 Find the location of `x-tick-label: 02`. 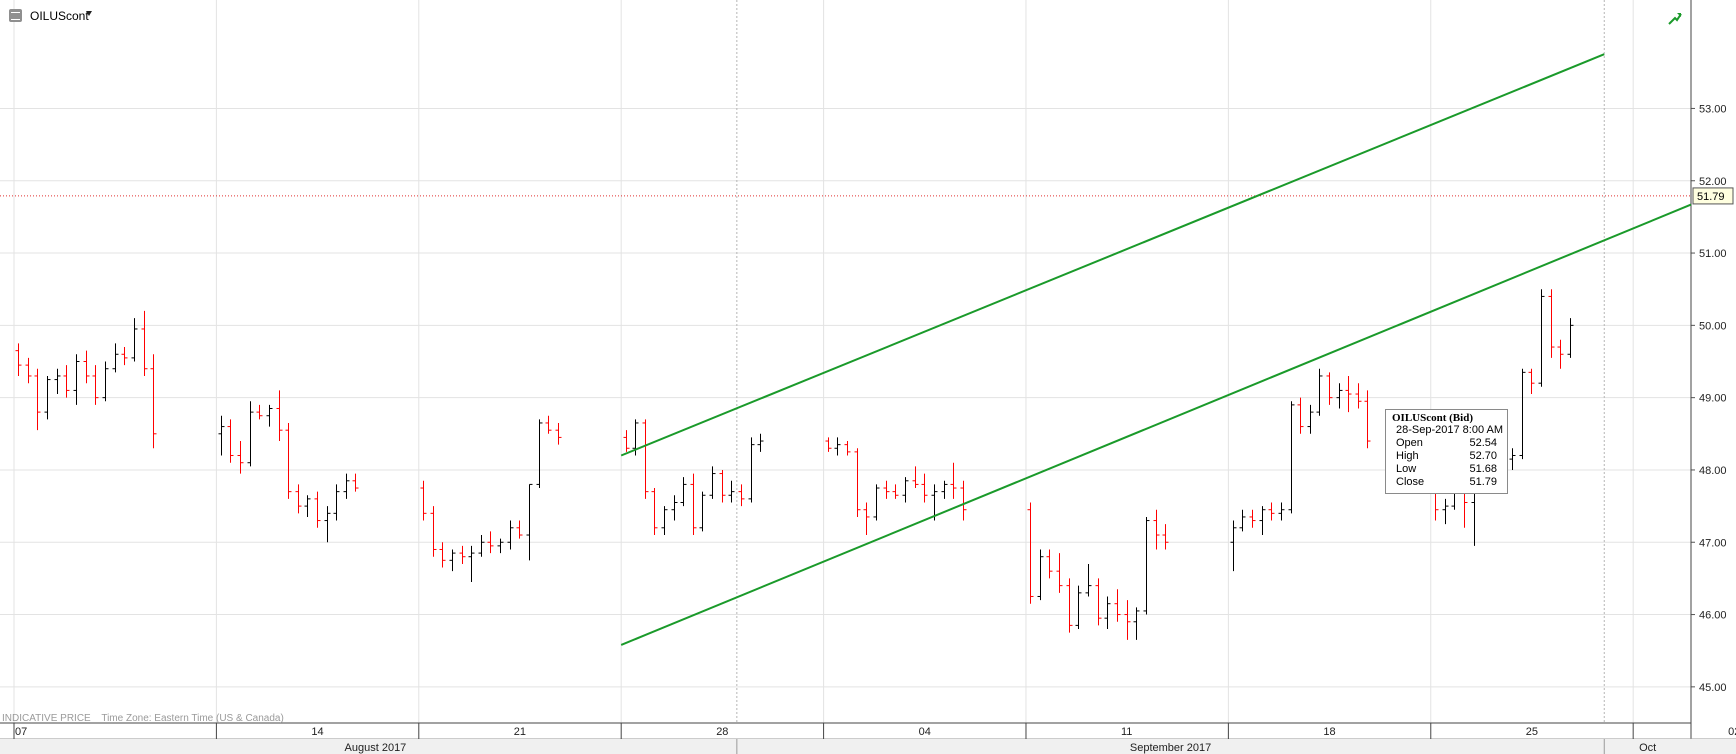

x-tick-label: 02 is located at coordinates (1732, 732).